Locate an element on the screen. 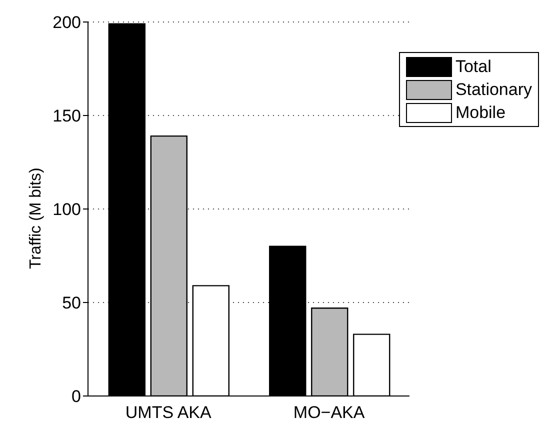  legend-label: Total is located at coordinates (473, 66).